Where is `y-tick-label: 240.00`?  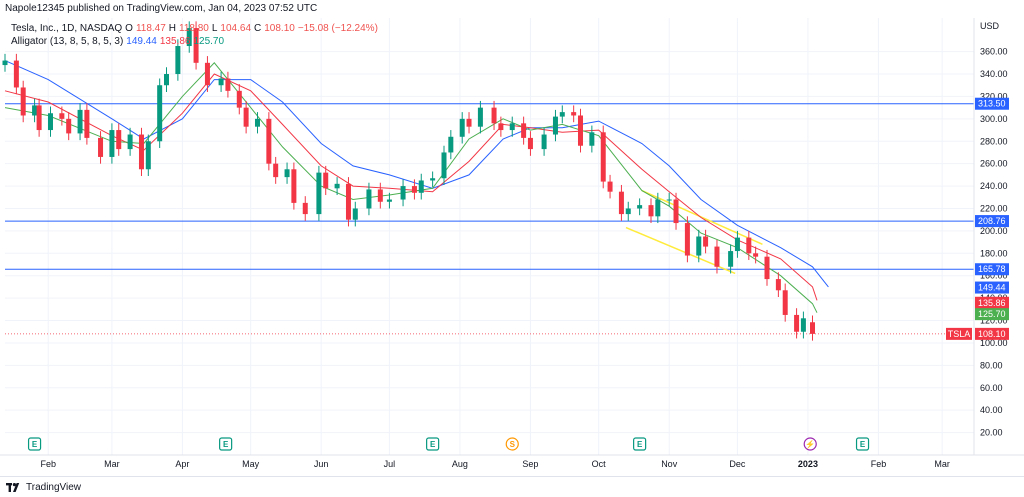
y-tick-label: 240.00 is located at coordinates (994, 186).